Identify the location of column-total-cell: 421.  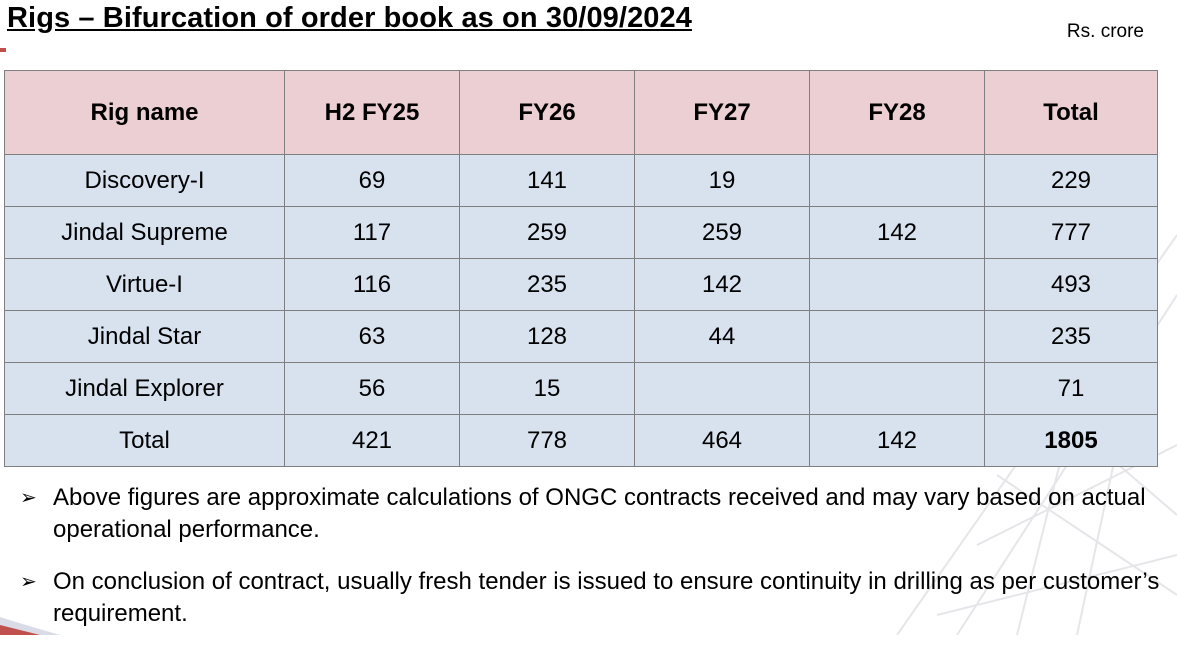
(372, 440).